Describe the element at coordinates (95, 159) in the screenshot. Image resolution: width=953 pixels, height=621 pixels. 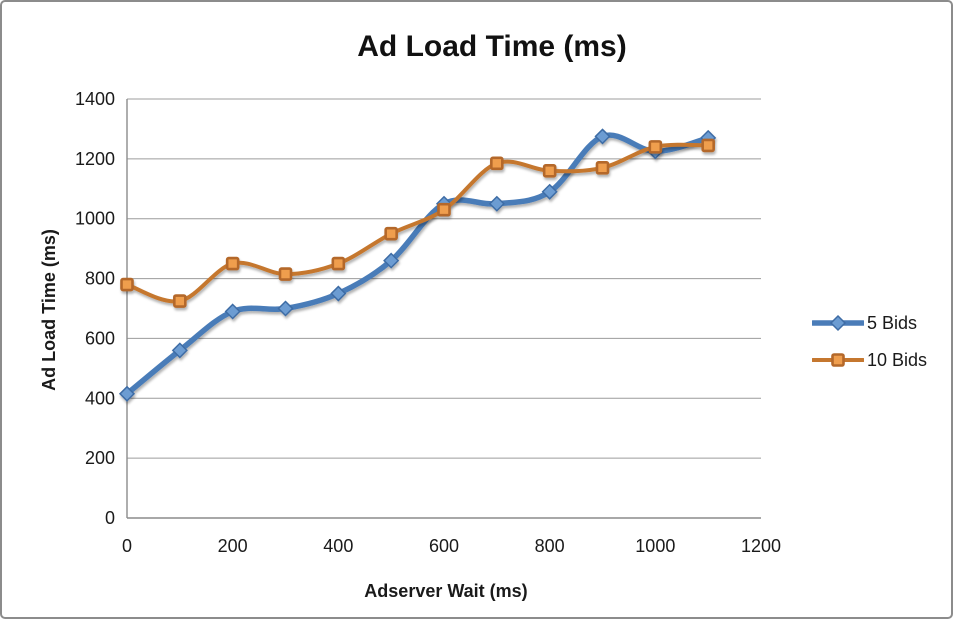
I see `y-tick-label-1200: 1200` at that location.